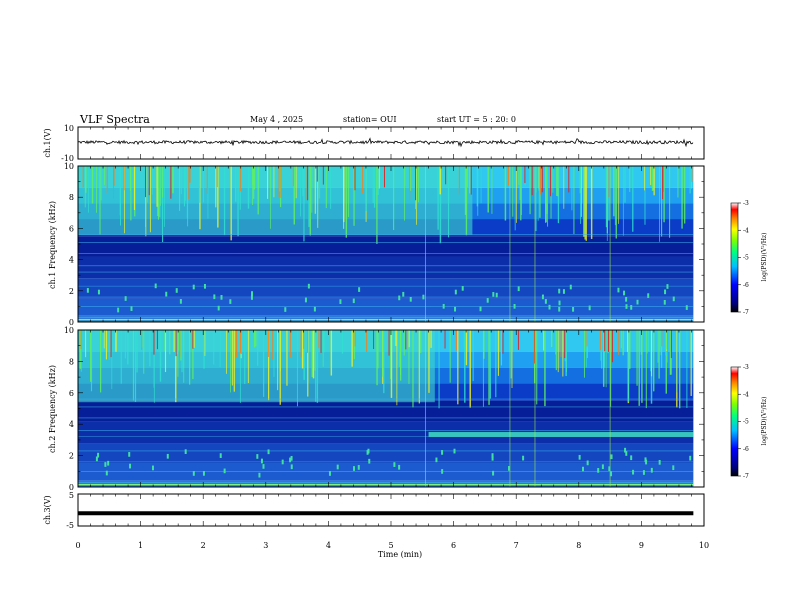 The height and width of the screenshot is (612, 792). Describe the element at coordinates (77, 545) in the screenshot. I see `time-tick-label: 0` at that location.